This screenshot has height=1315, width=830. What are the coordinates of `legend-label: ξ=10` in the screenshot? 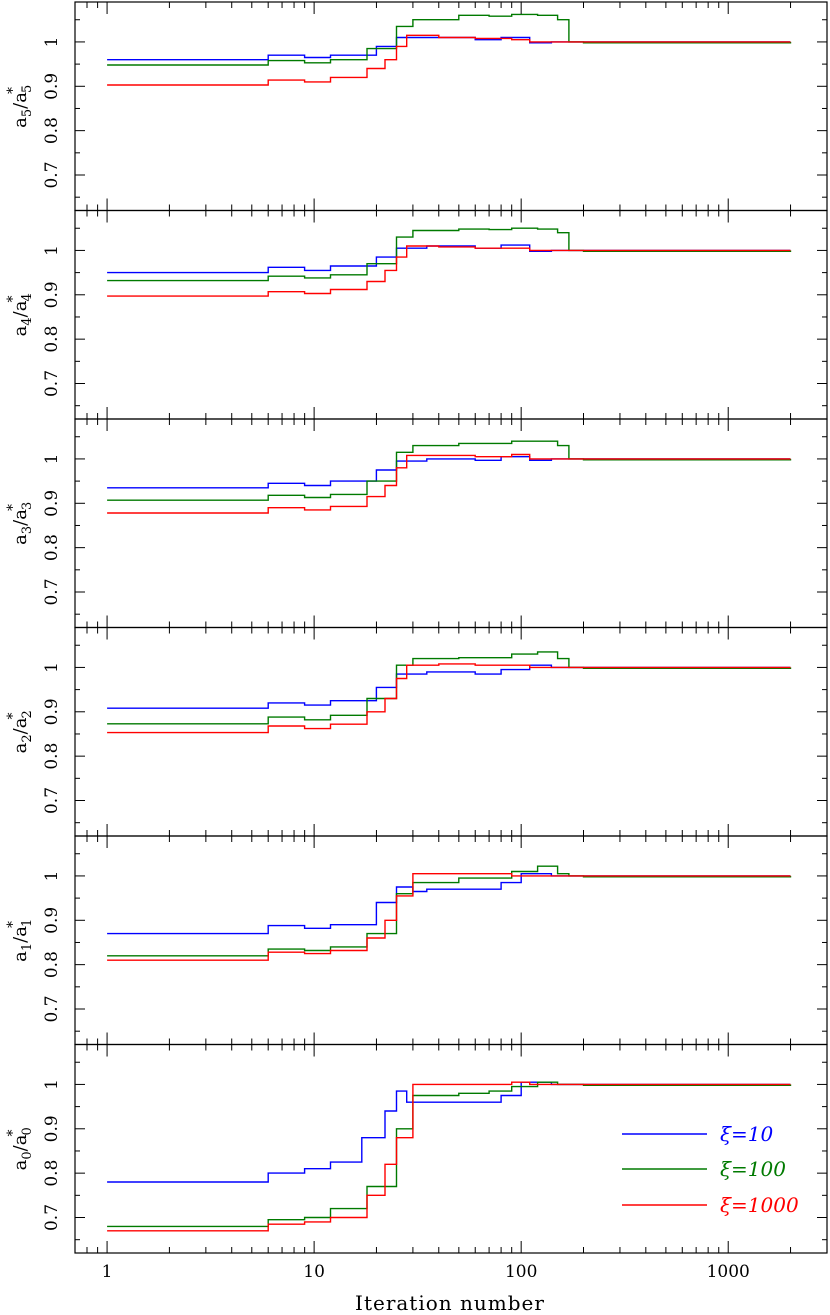 It's located at (746, 1134).